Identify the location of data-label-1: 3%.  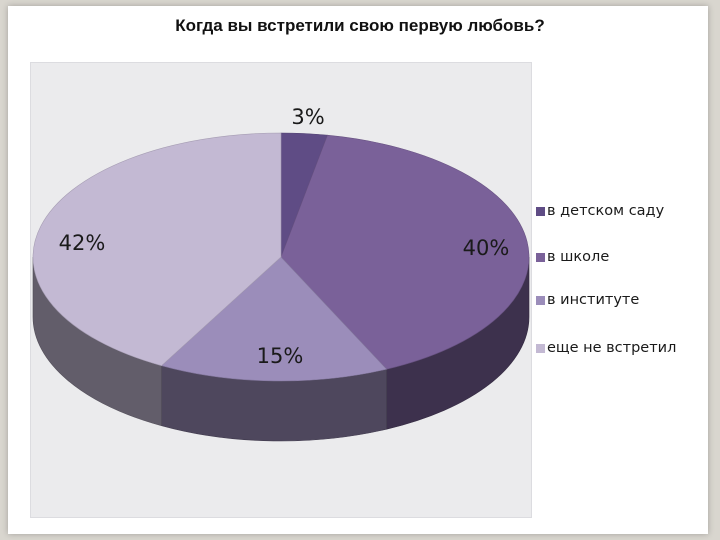
(307, 117).